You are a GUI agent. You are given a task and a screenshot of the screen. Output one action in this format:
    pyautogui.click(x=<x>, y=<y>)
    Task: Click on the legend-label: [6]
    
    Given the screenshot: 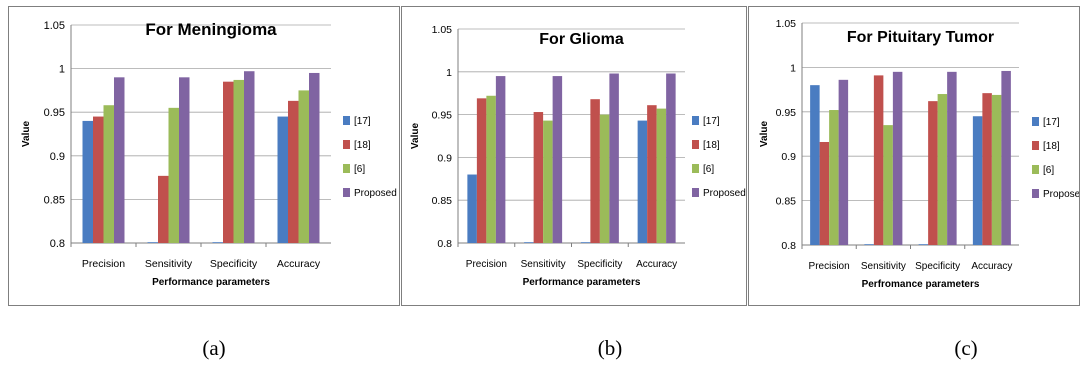 What is the action you would take?
    pyautogui.click(x=708, y=169)
    